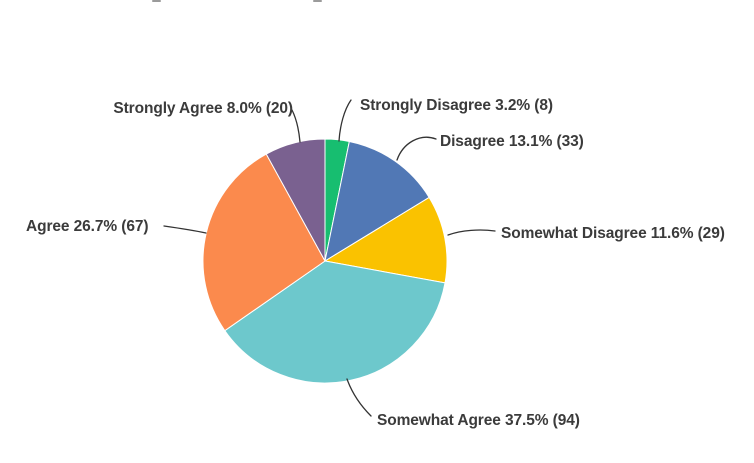 The width and height of the screenshot is (754, 463). I want to click on leader-line-disagree, so click(416, 148).